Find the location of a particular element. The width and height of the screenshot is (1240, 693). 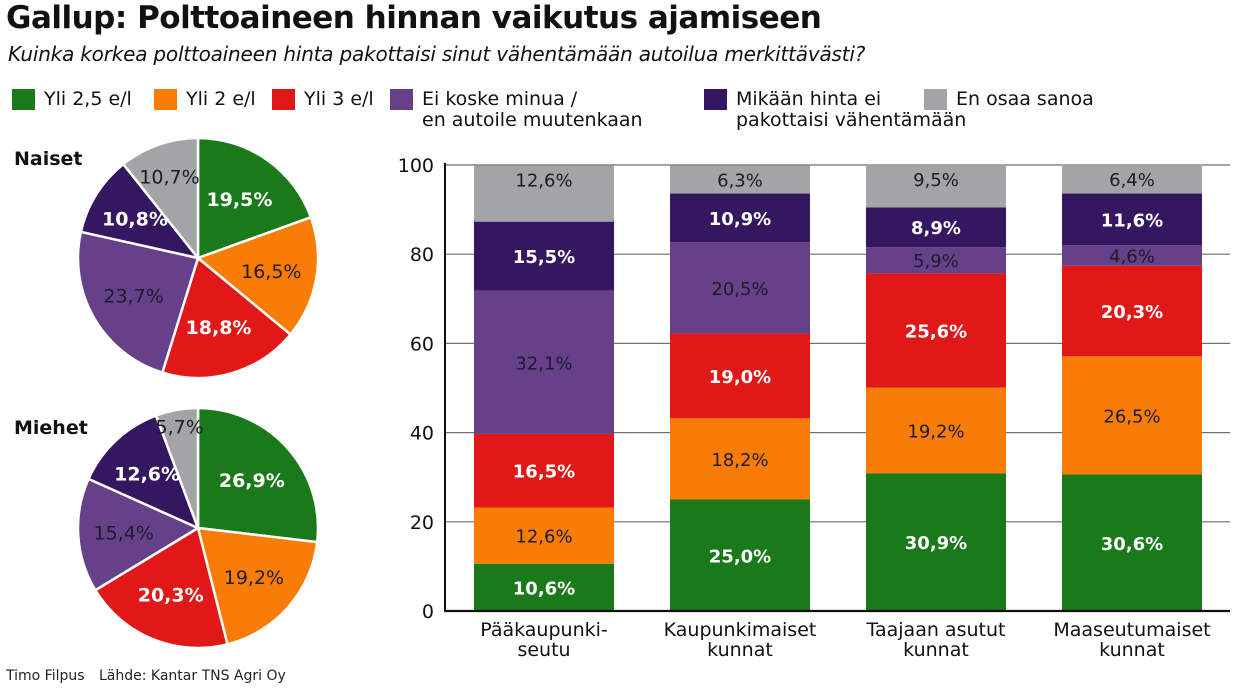

pie-data-label: 10,7% is located at coordinates (169, 177).